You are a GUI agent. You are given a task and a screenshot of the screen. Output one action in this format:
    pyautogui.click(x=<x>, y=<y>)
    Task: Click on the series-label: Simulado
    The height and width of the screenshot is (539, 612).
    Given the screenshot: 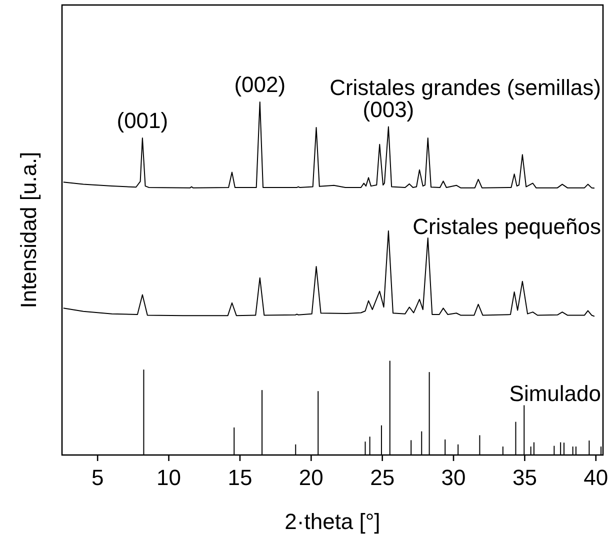 What is the action you would take?
    pyautogui.click(x=555, y=393)
    